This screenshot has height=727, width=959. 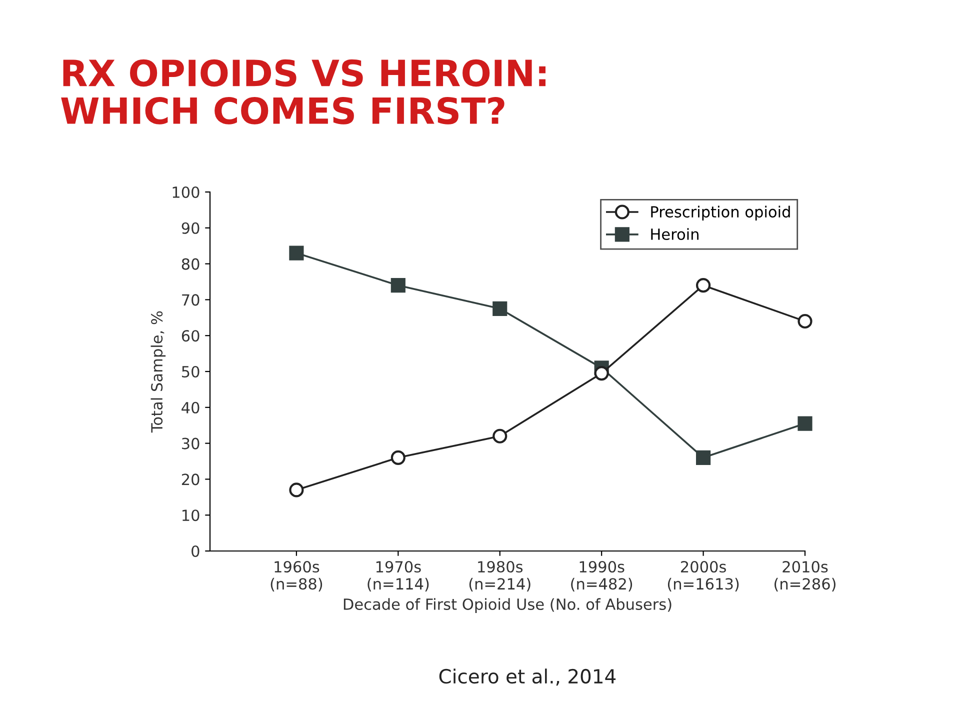 I want to click on x-tick-label: 1990s (n=482), so click(x=601, y=576).